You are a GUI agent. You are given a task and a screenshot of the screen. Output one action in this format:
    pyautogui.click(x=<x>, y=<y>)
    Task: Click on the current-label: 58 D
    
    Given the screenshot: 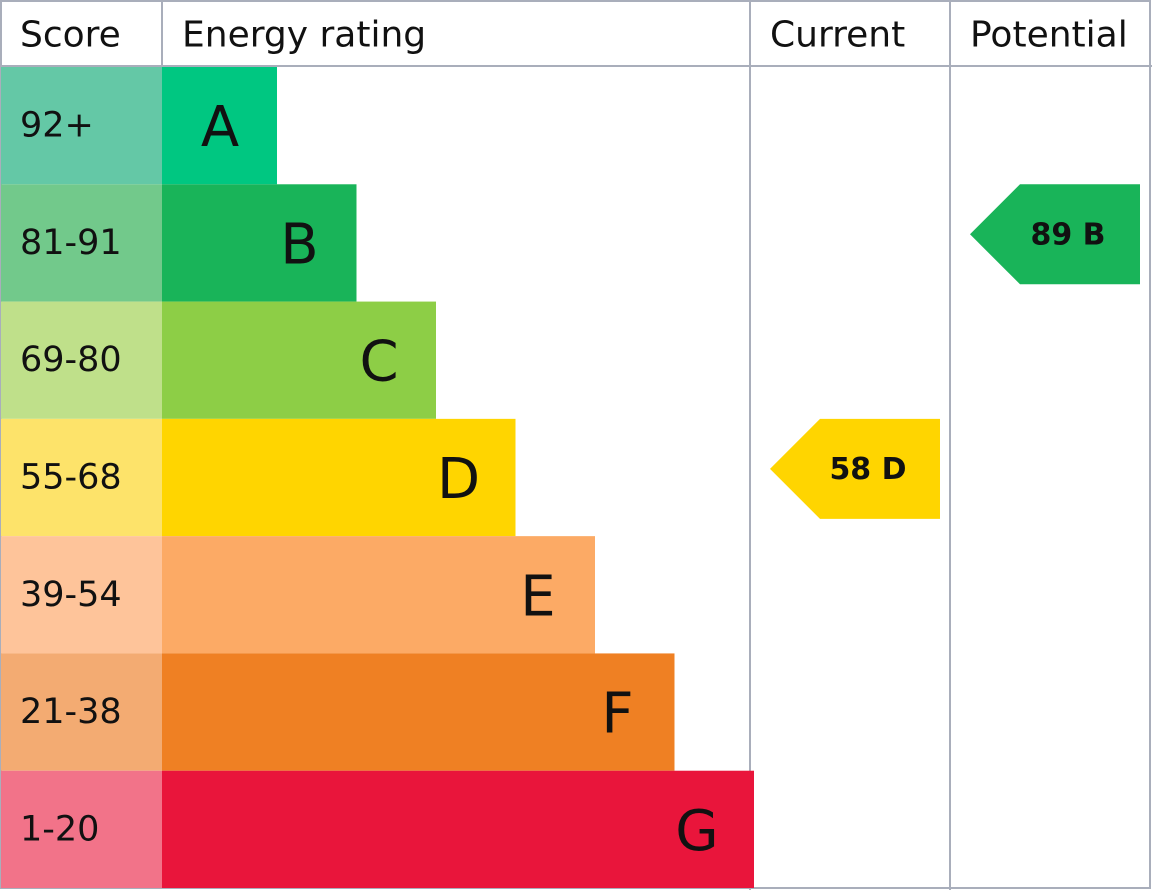 What is the action you would take?
    pyautogui.click(x=867, y=468)
    